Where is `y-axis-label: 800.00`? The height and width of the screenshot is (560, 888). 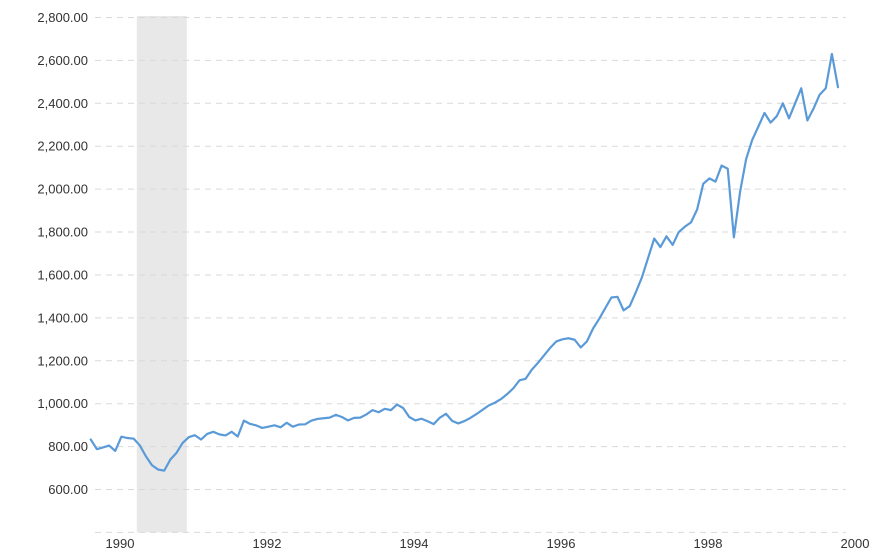 y-axis-label: 800.00 is located at coordinates (68, 446).